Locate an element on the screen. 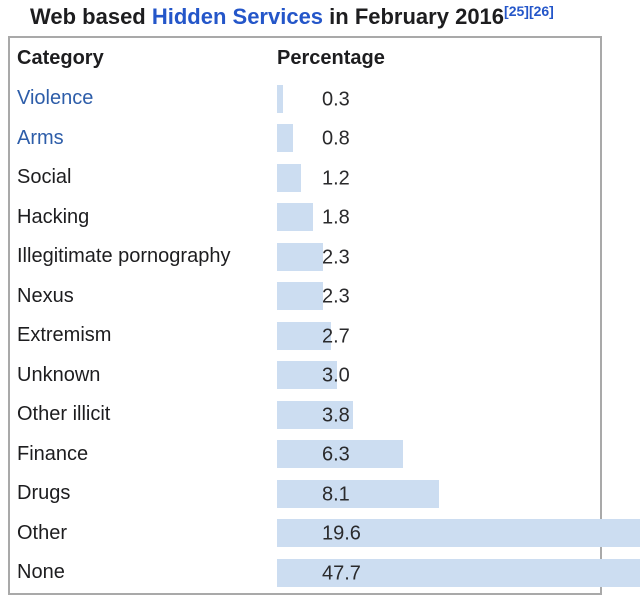  percentage-cell: 0.8 is located at coordinates (438, 139).